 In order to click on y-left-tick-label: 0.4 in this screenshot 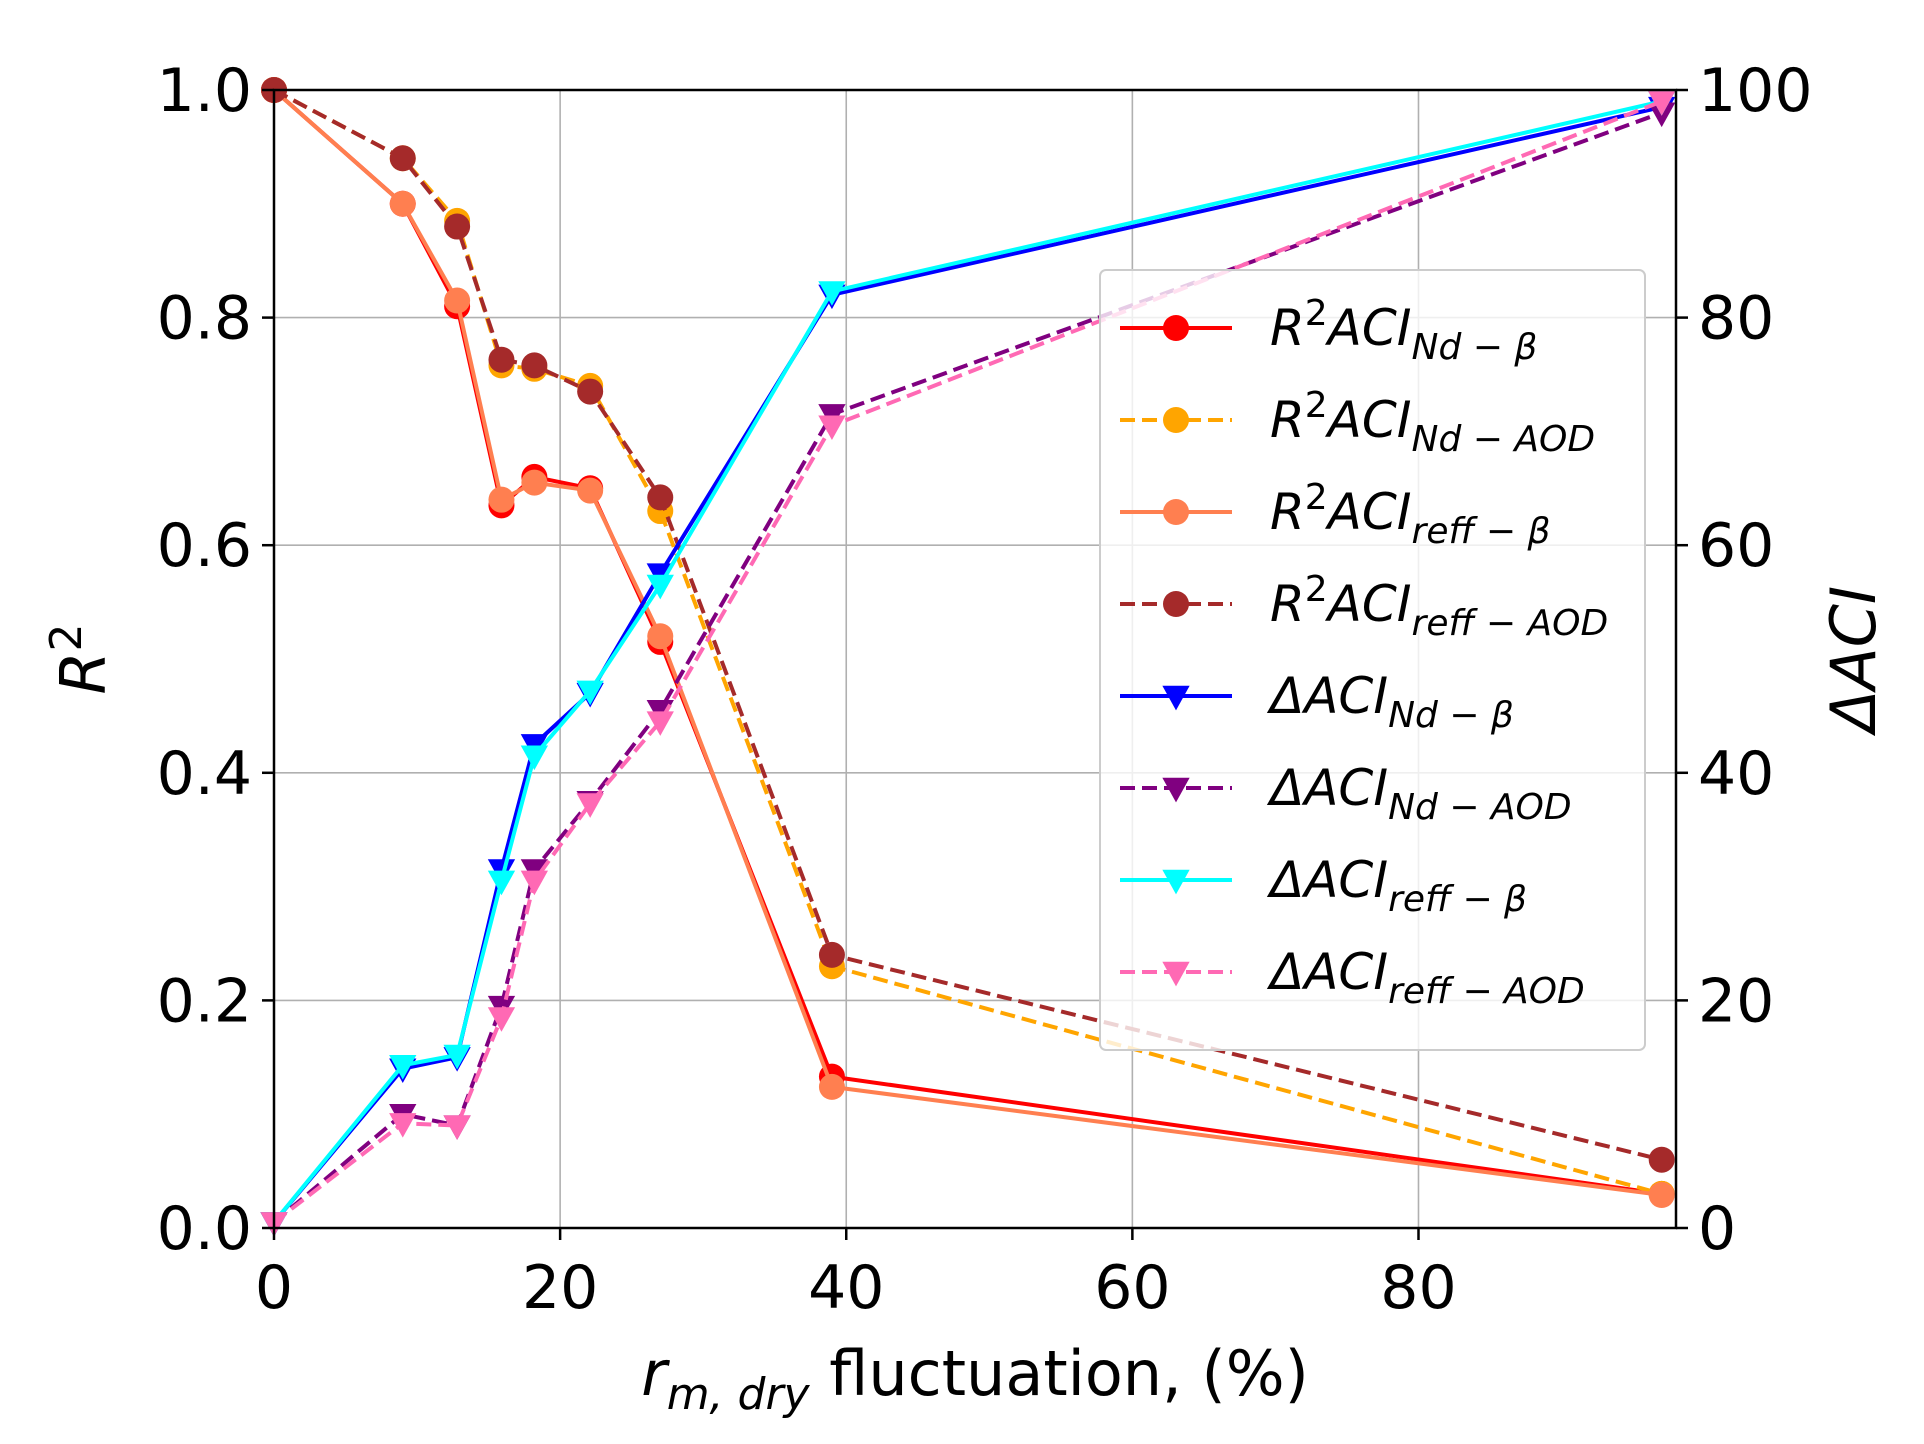, I will do `click(204, 774)`.